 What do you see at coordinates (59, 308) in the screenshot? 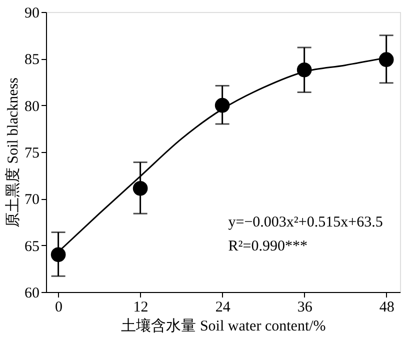
I see `x-tick-label: 0` at bounding box center [59, 308].